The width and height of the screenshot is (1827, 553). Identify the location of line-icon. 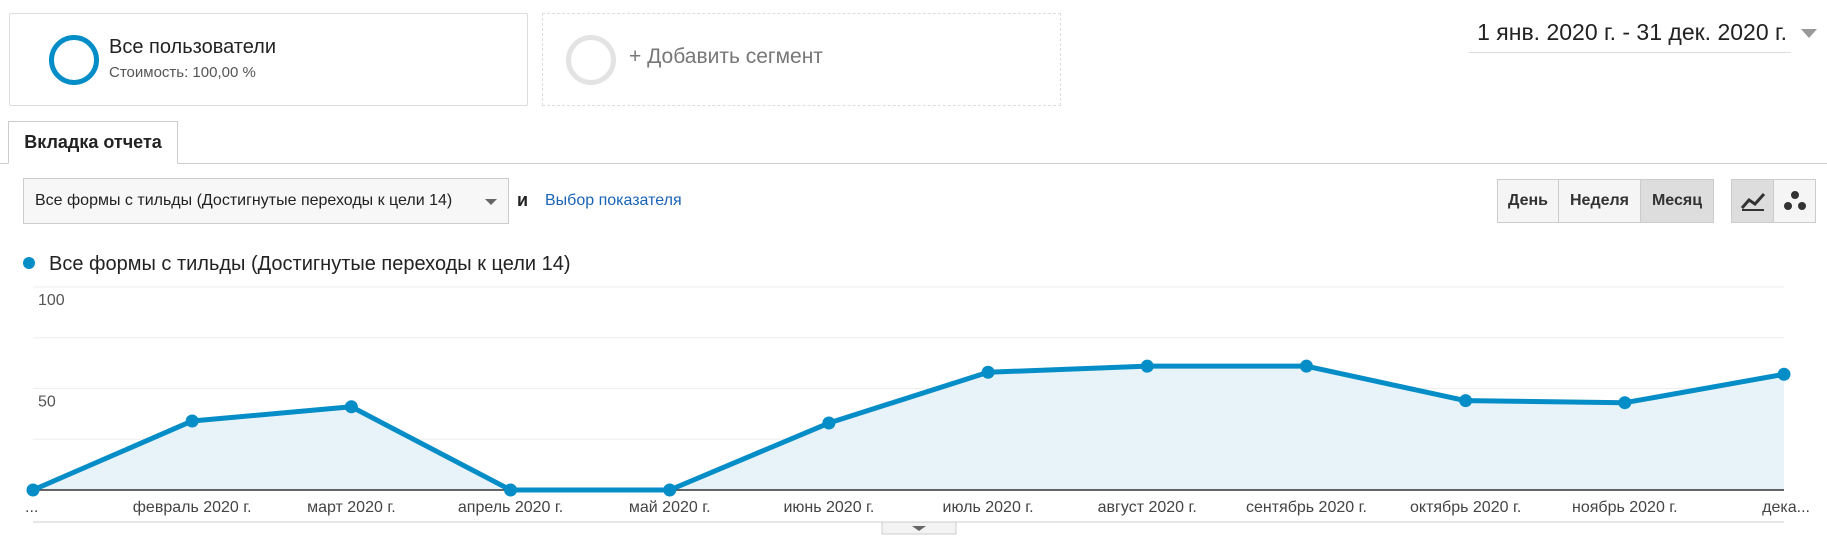
(1752, 201).